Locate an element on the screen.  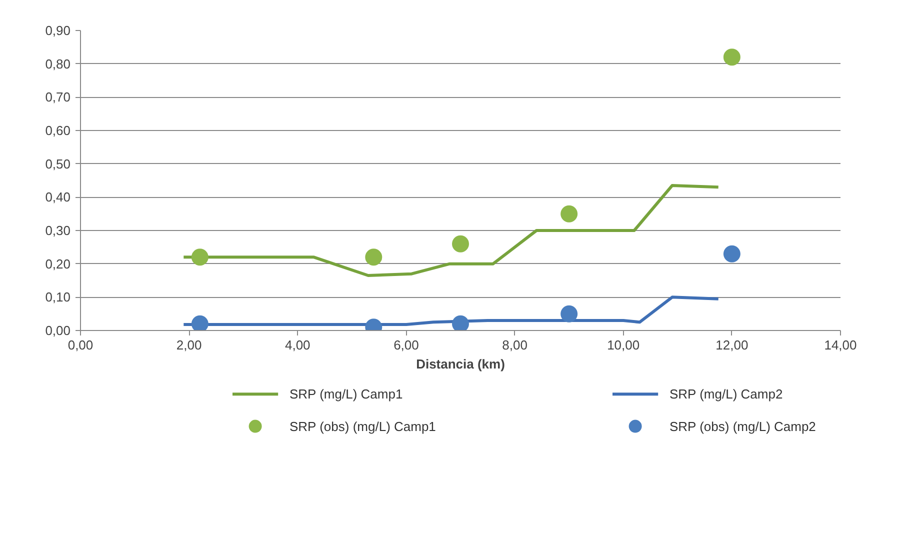
legend-label: SRP (obs) (mg/L) Camp1 is located at coordinates (363, 426).